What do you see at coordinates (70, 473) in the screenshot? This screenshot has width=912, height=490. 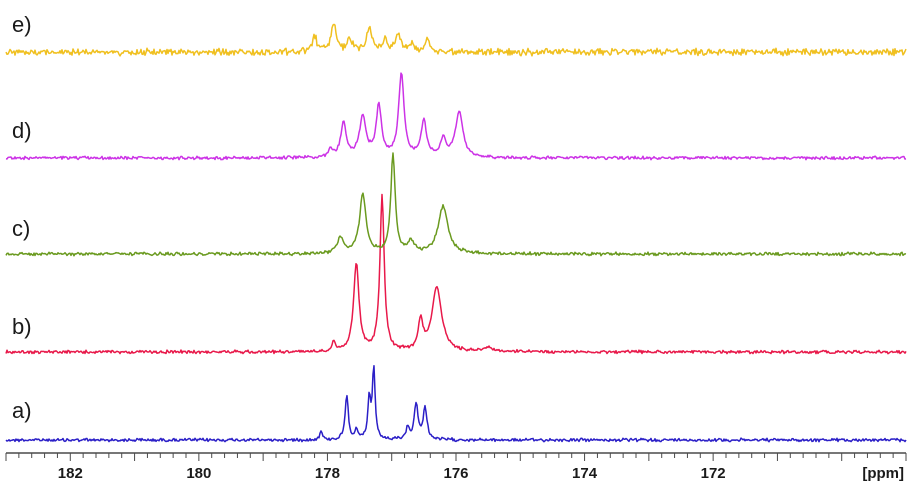 I see `x-tick-label: 182` at bounding box center [70, 473].